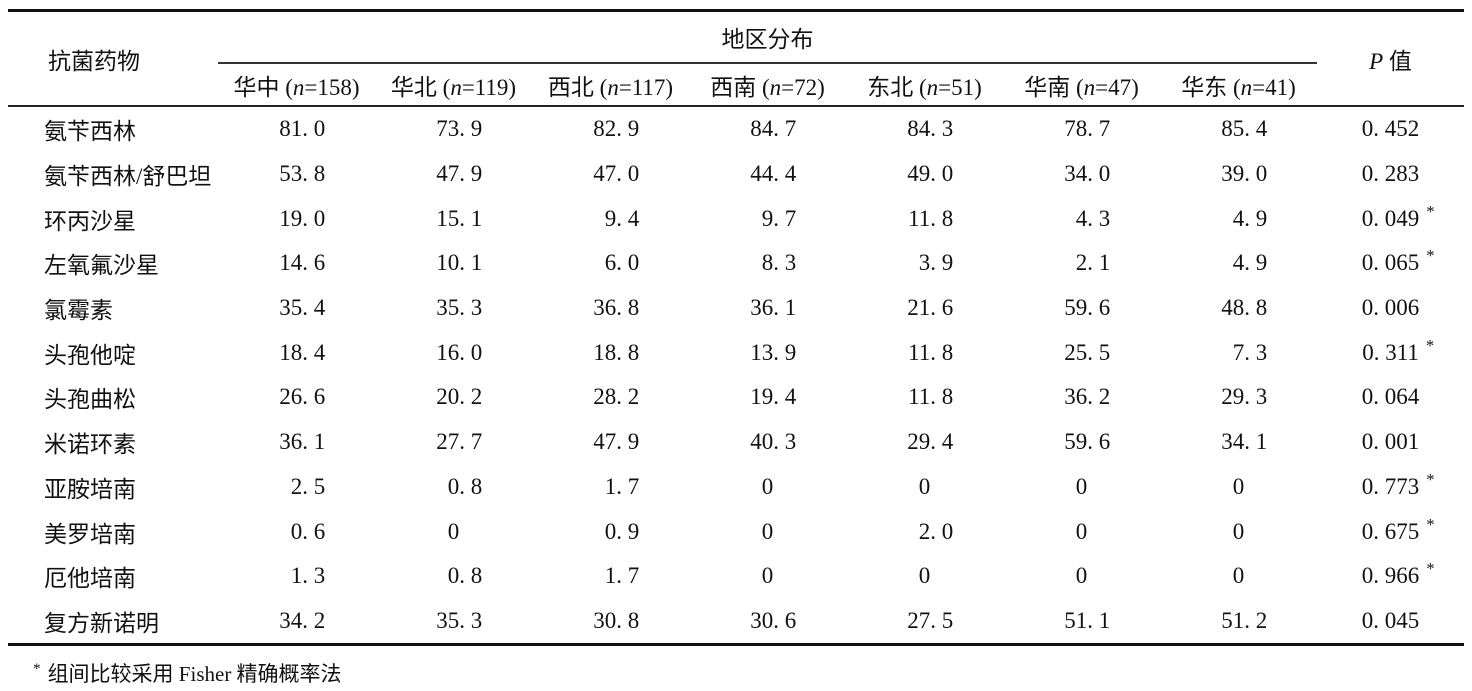 The image size is (1472, 691). I want to click on value-cell: 34. 1, so click(1238, 442).